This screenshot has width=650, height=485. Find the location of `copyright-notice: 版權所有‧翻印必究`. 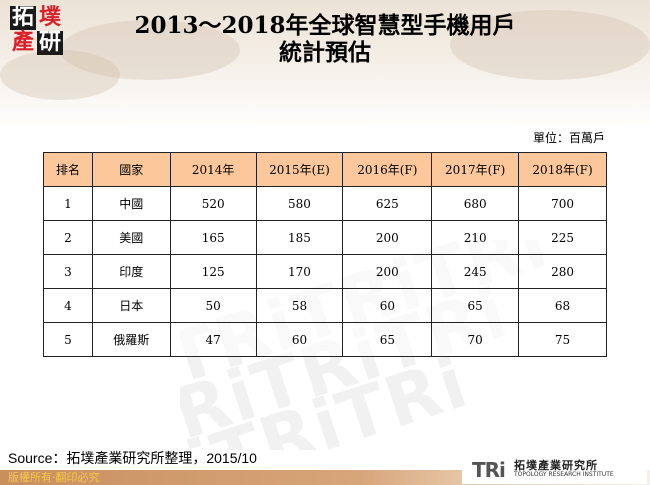

copyright-notice: 版權所有‧翻印必究 is located at coordinates (54, 477).